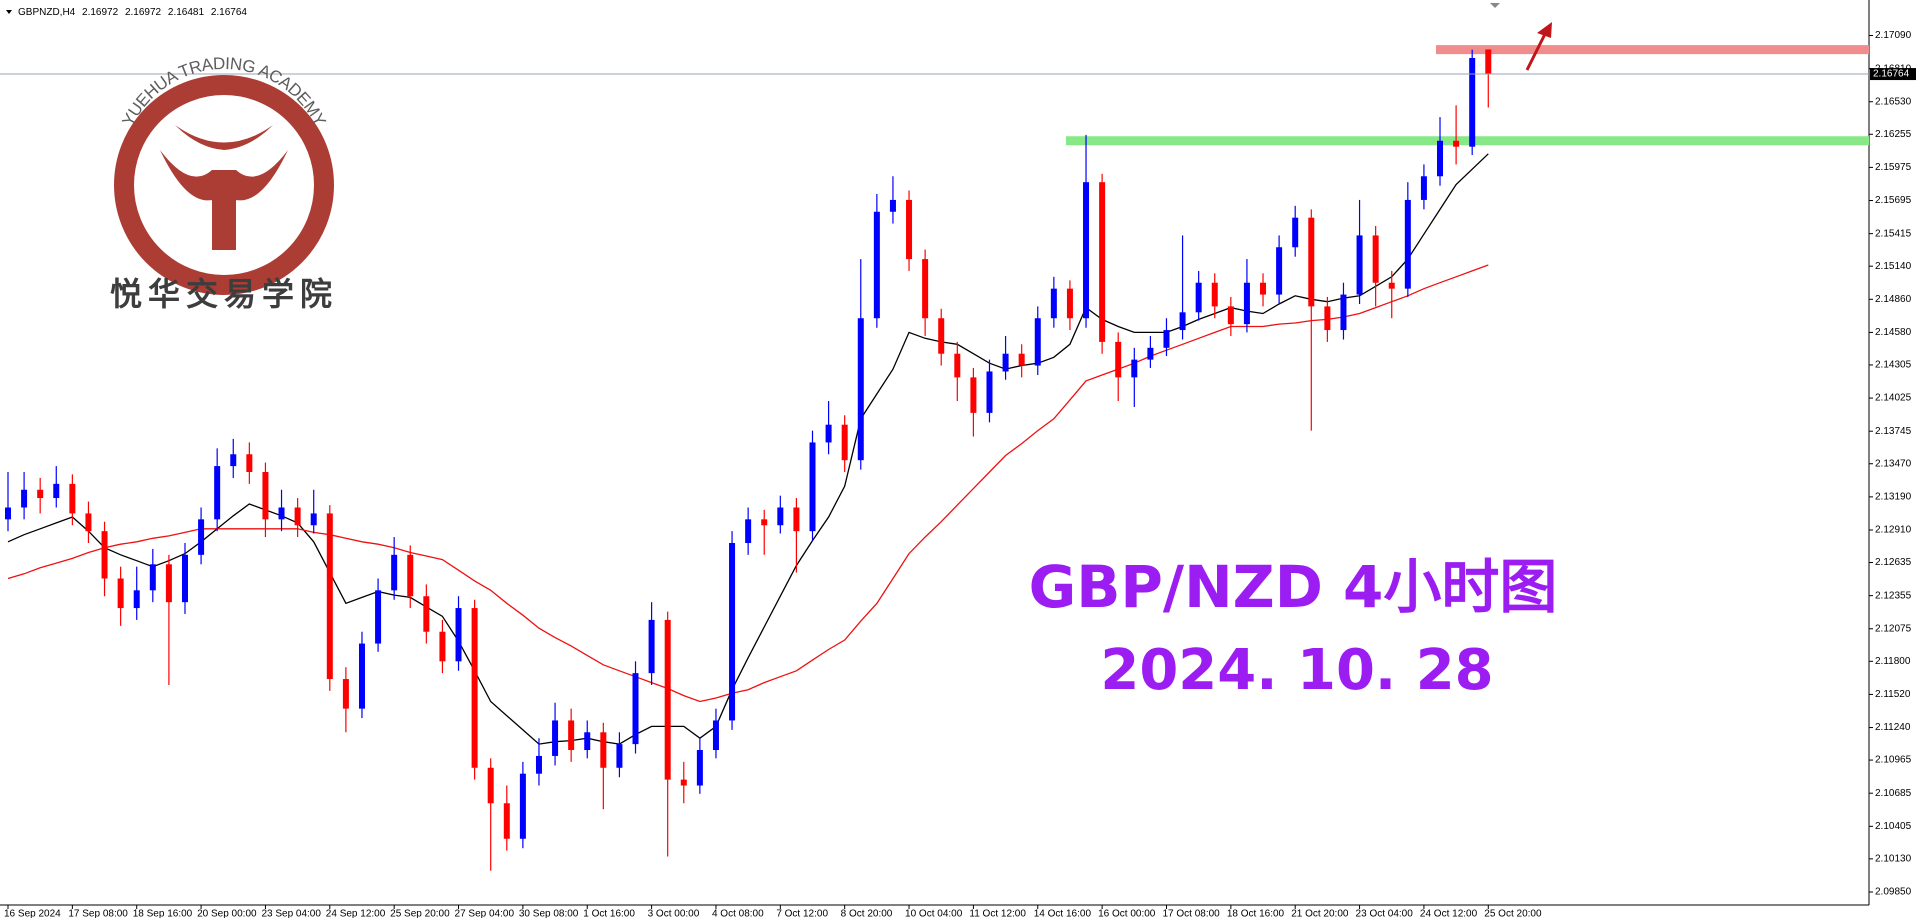 The width and height of the screenshot is (1918, 918). Describe the element at coordinates (997, 913) in the screenshot. I see `x-tick-label: 11 Oct 12:00` at that location.